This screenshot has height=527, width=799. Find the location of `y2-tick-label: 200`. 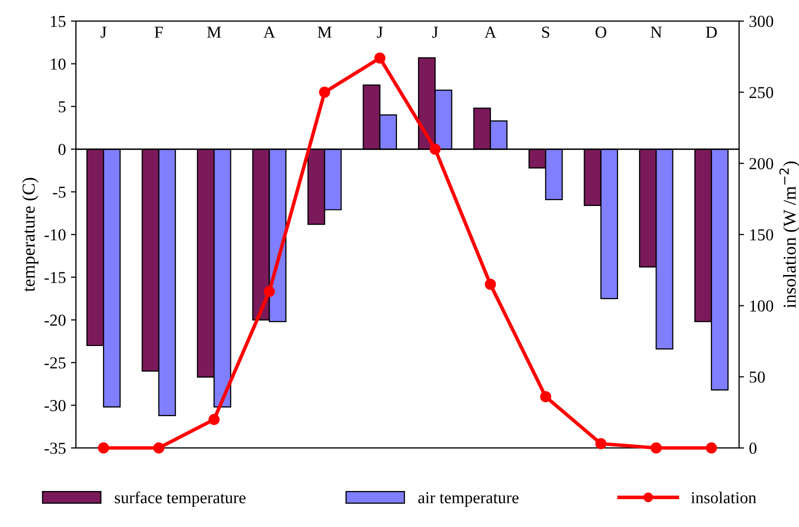

y2-tick-label: 200 is located at coordinates (762, 164).